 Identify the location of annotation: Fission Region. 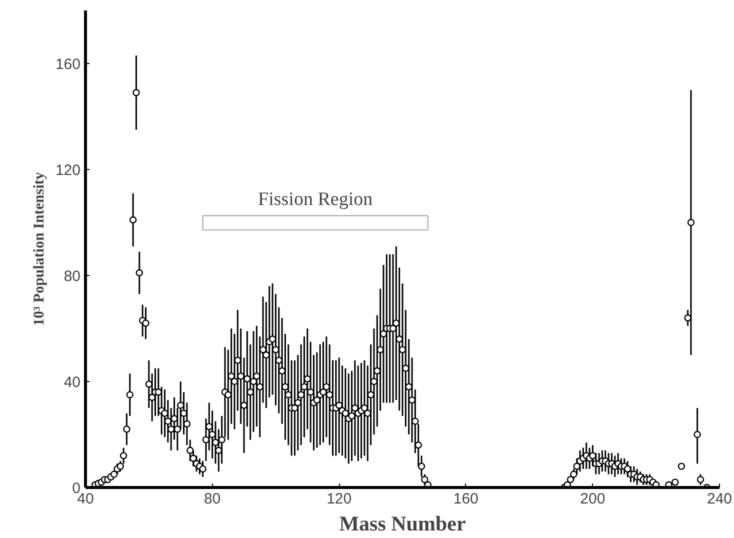
(316, 199).